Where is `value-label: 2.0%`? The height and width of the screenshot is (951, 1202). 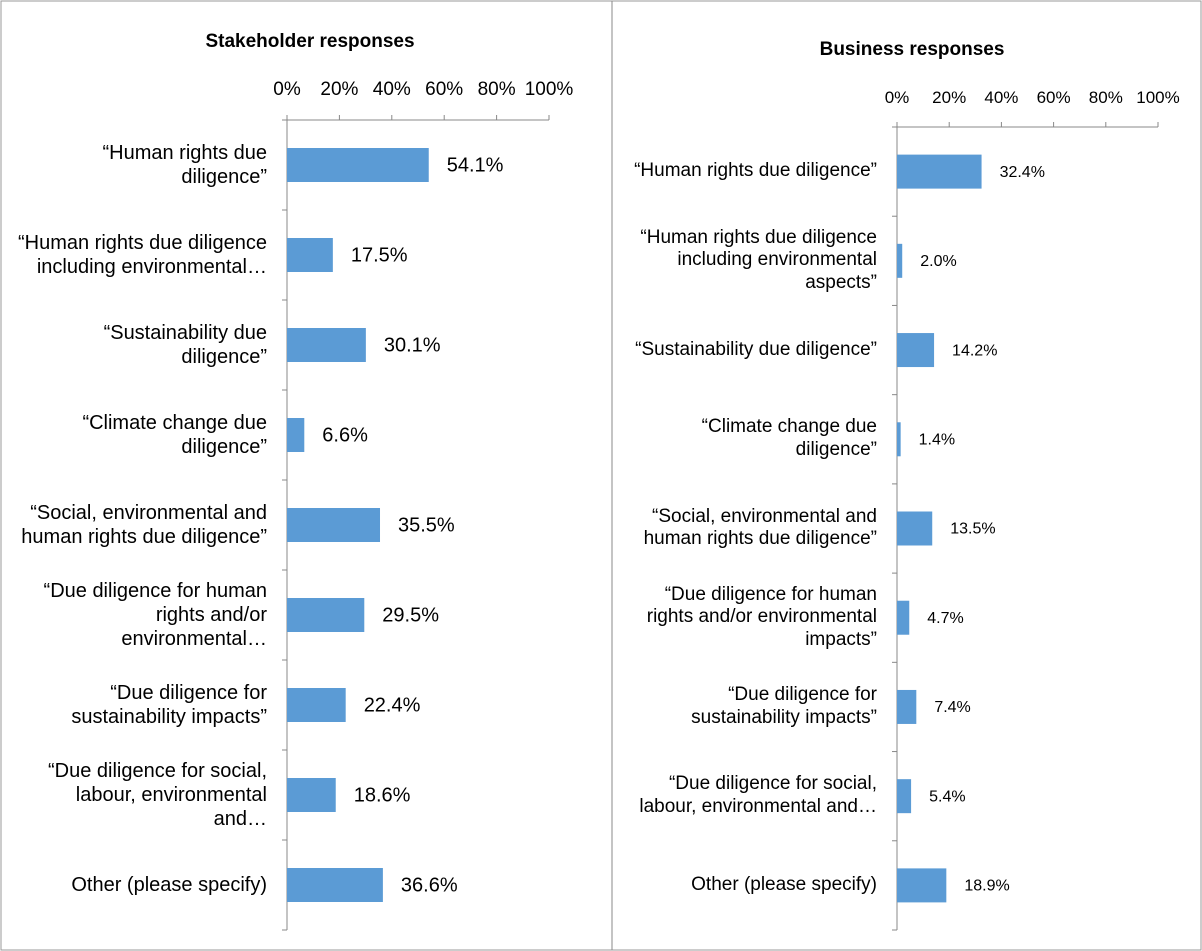 value-label: 2.0% is located at coordinates (938, 261).